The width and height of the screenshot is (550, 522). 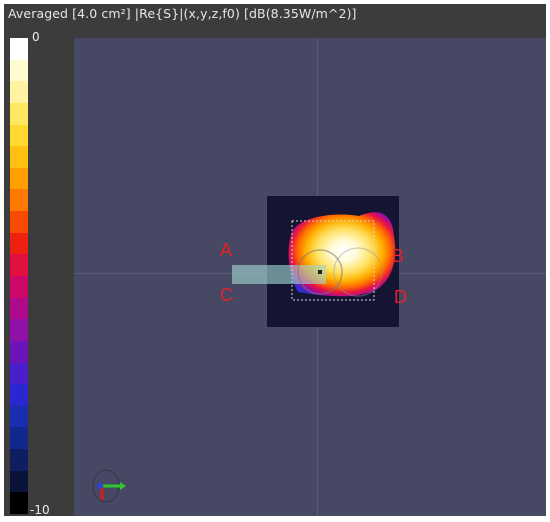 I want to click on field-map, so click(x=315, y=261).